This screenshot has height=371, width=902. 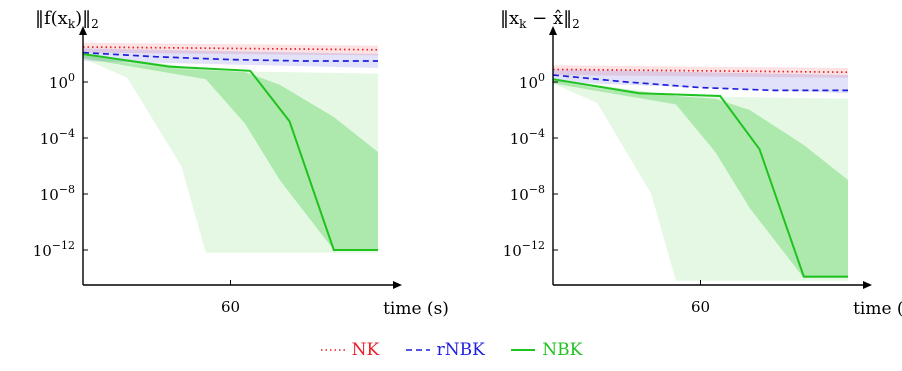 What do you see at coordinates (540, 19) in the screenshot?
I see `chart-title: ‖xk − x̂‖2` at bounding box center [540, 19].